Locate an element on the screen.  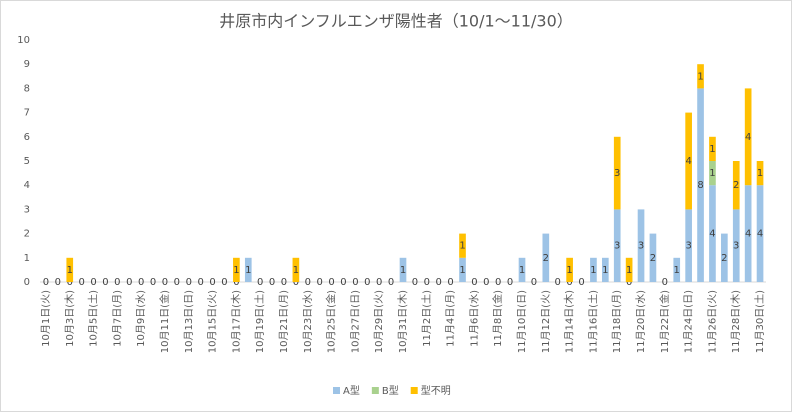
y-tick-label: 9 is located at coordinates (27, 64).